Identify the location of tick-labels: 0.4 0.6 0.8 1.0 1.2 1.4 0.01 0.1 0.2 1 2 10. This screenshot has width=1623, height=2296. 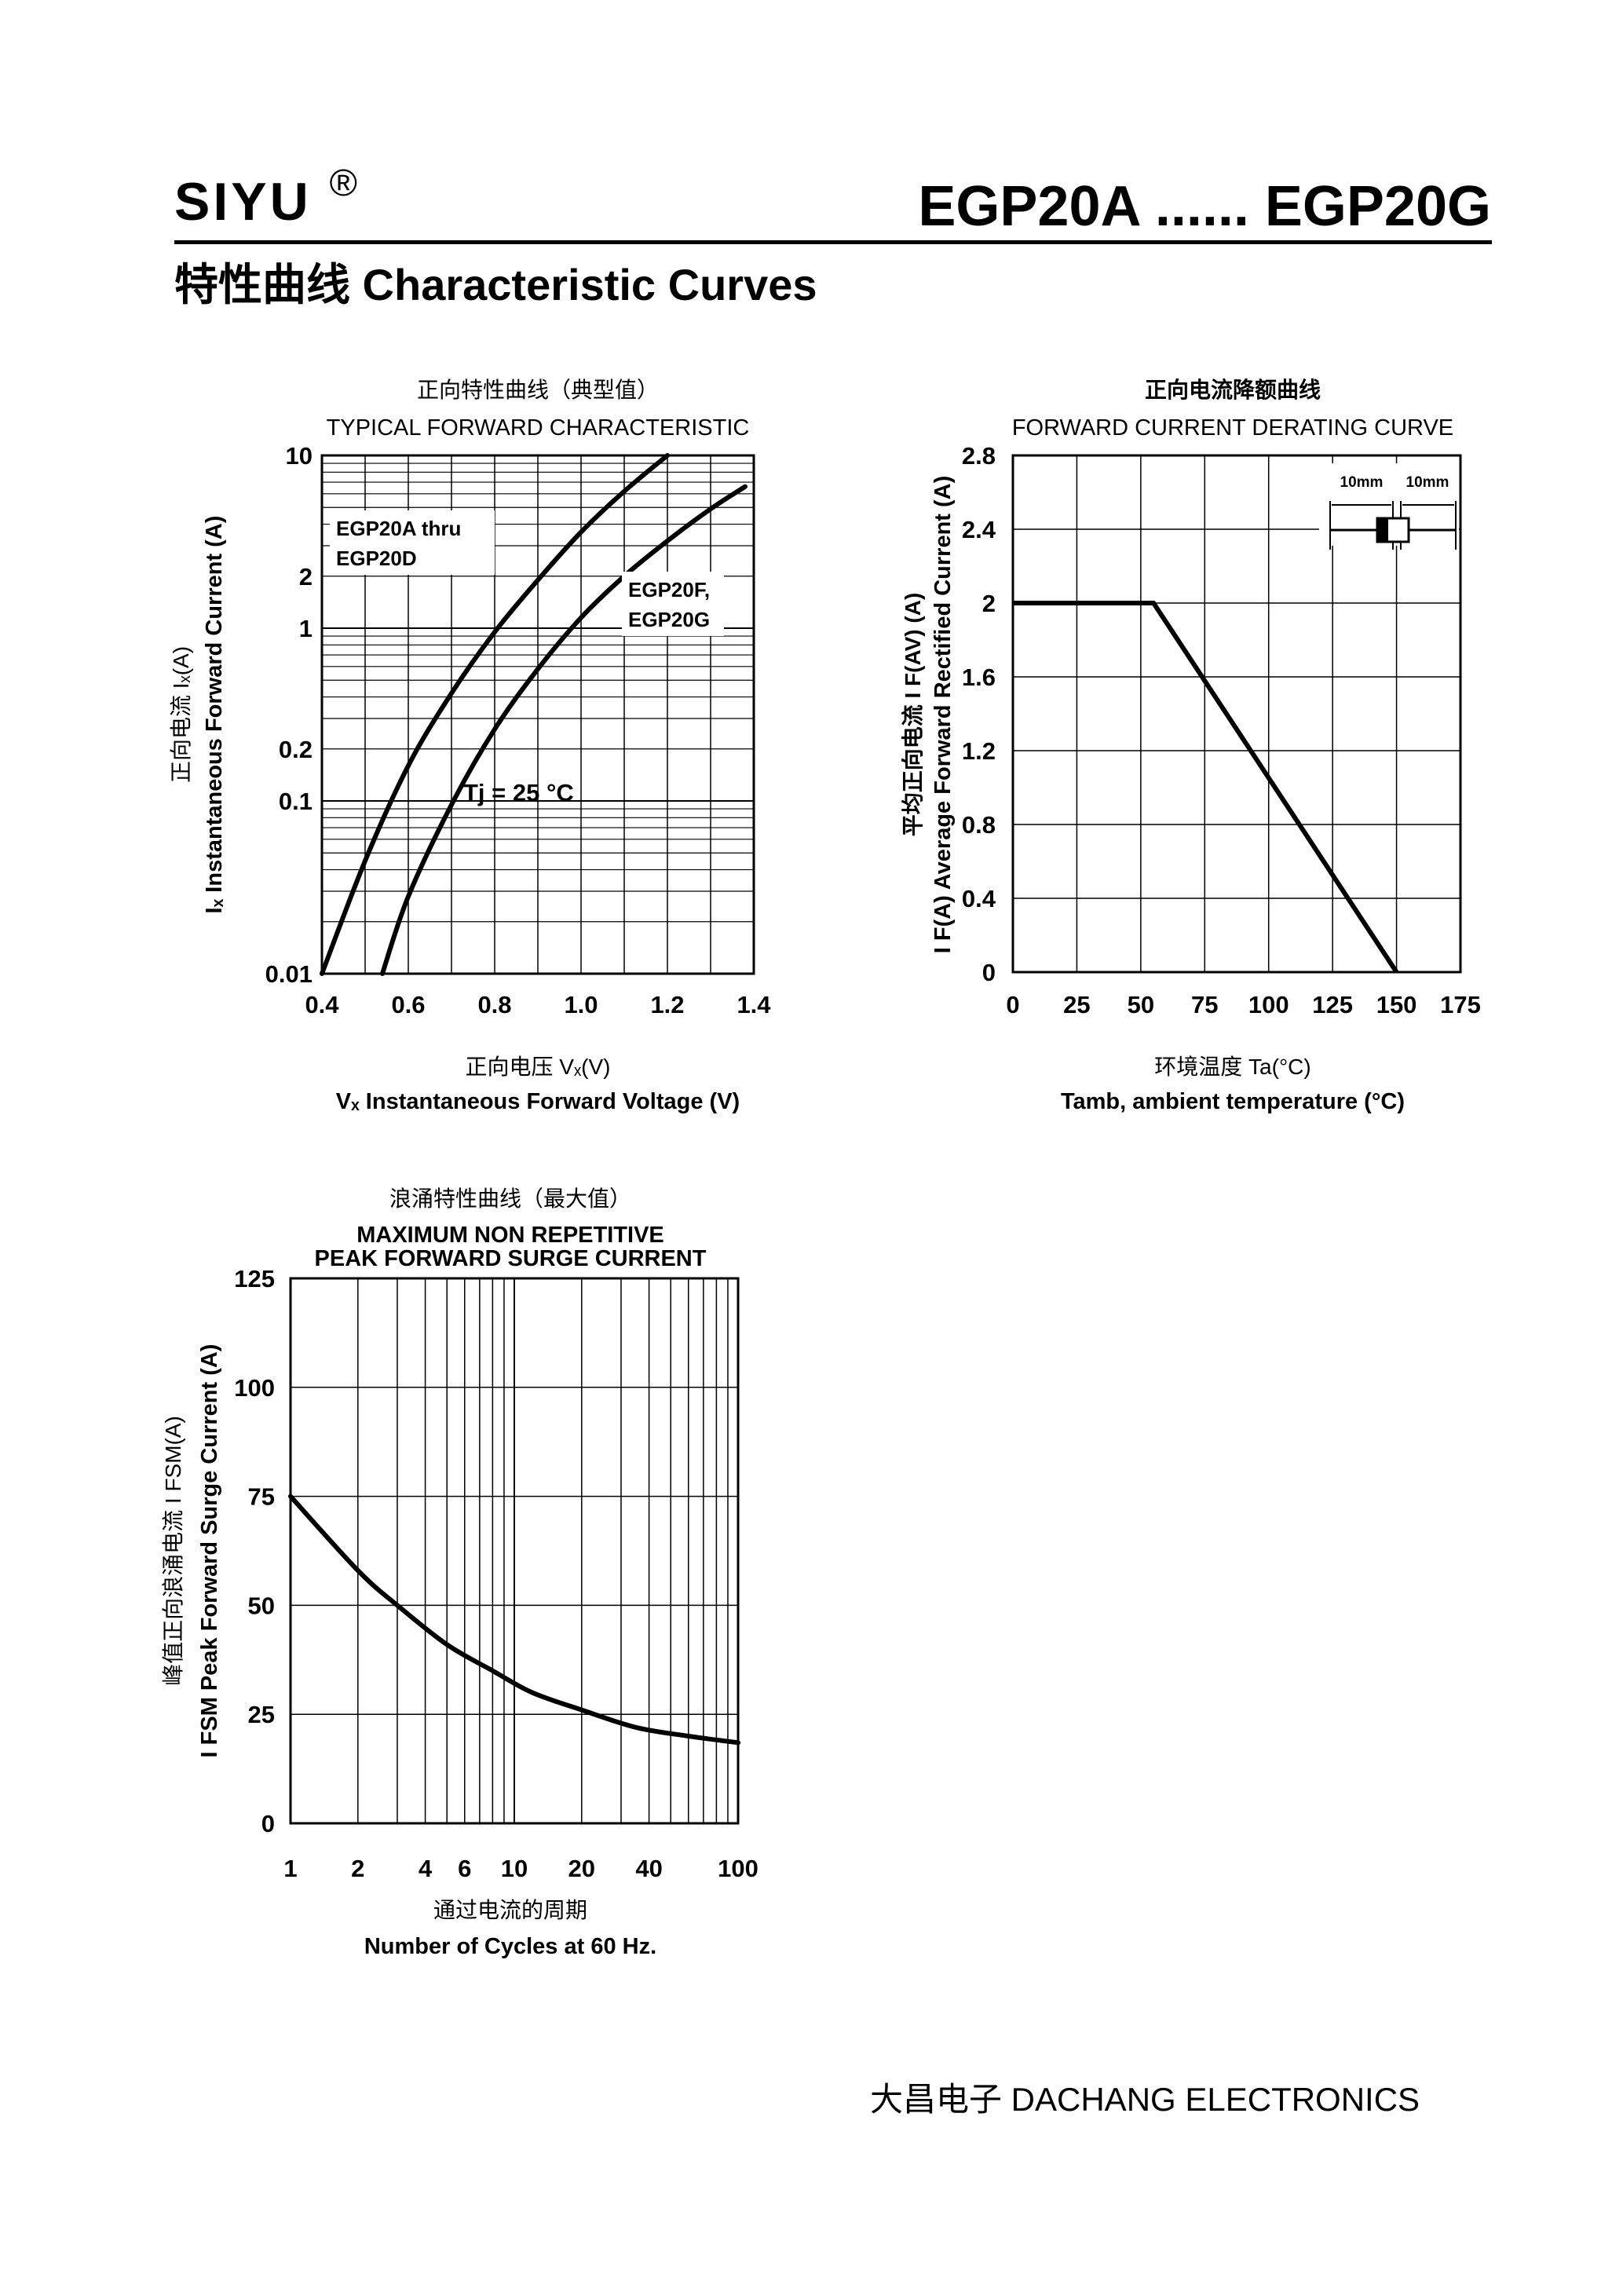
(518, 730).